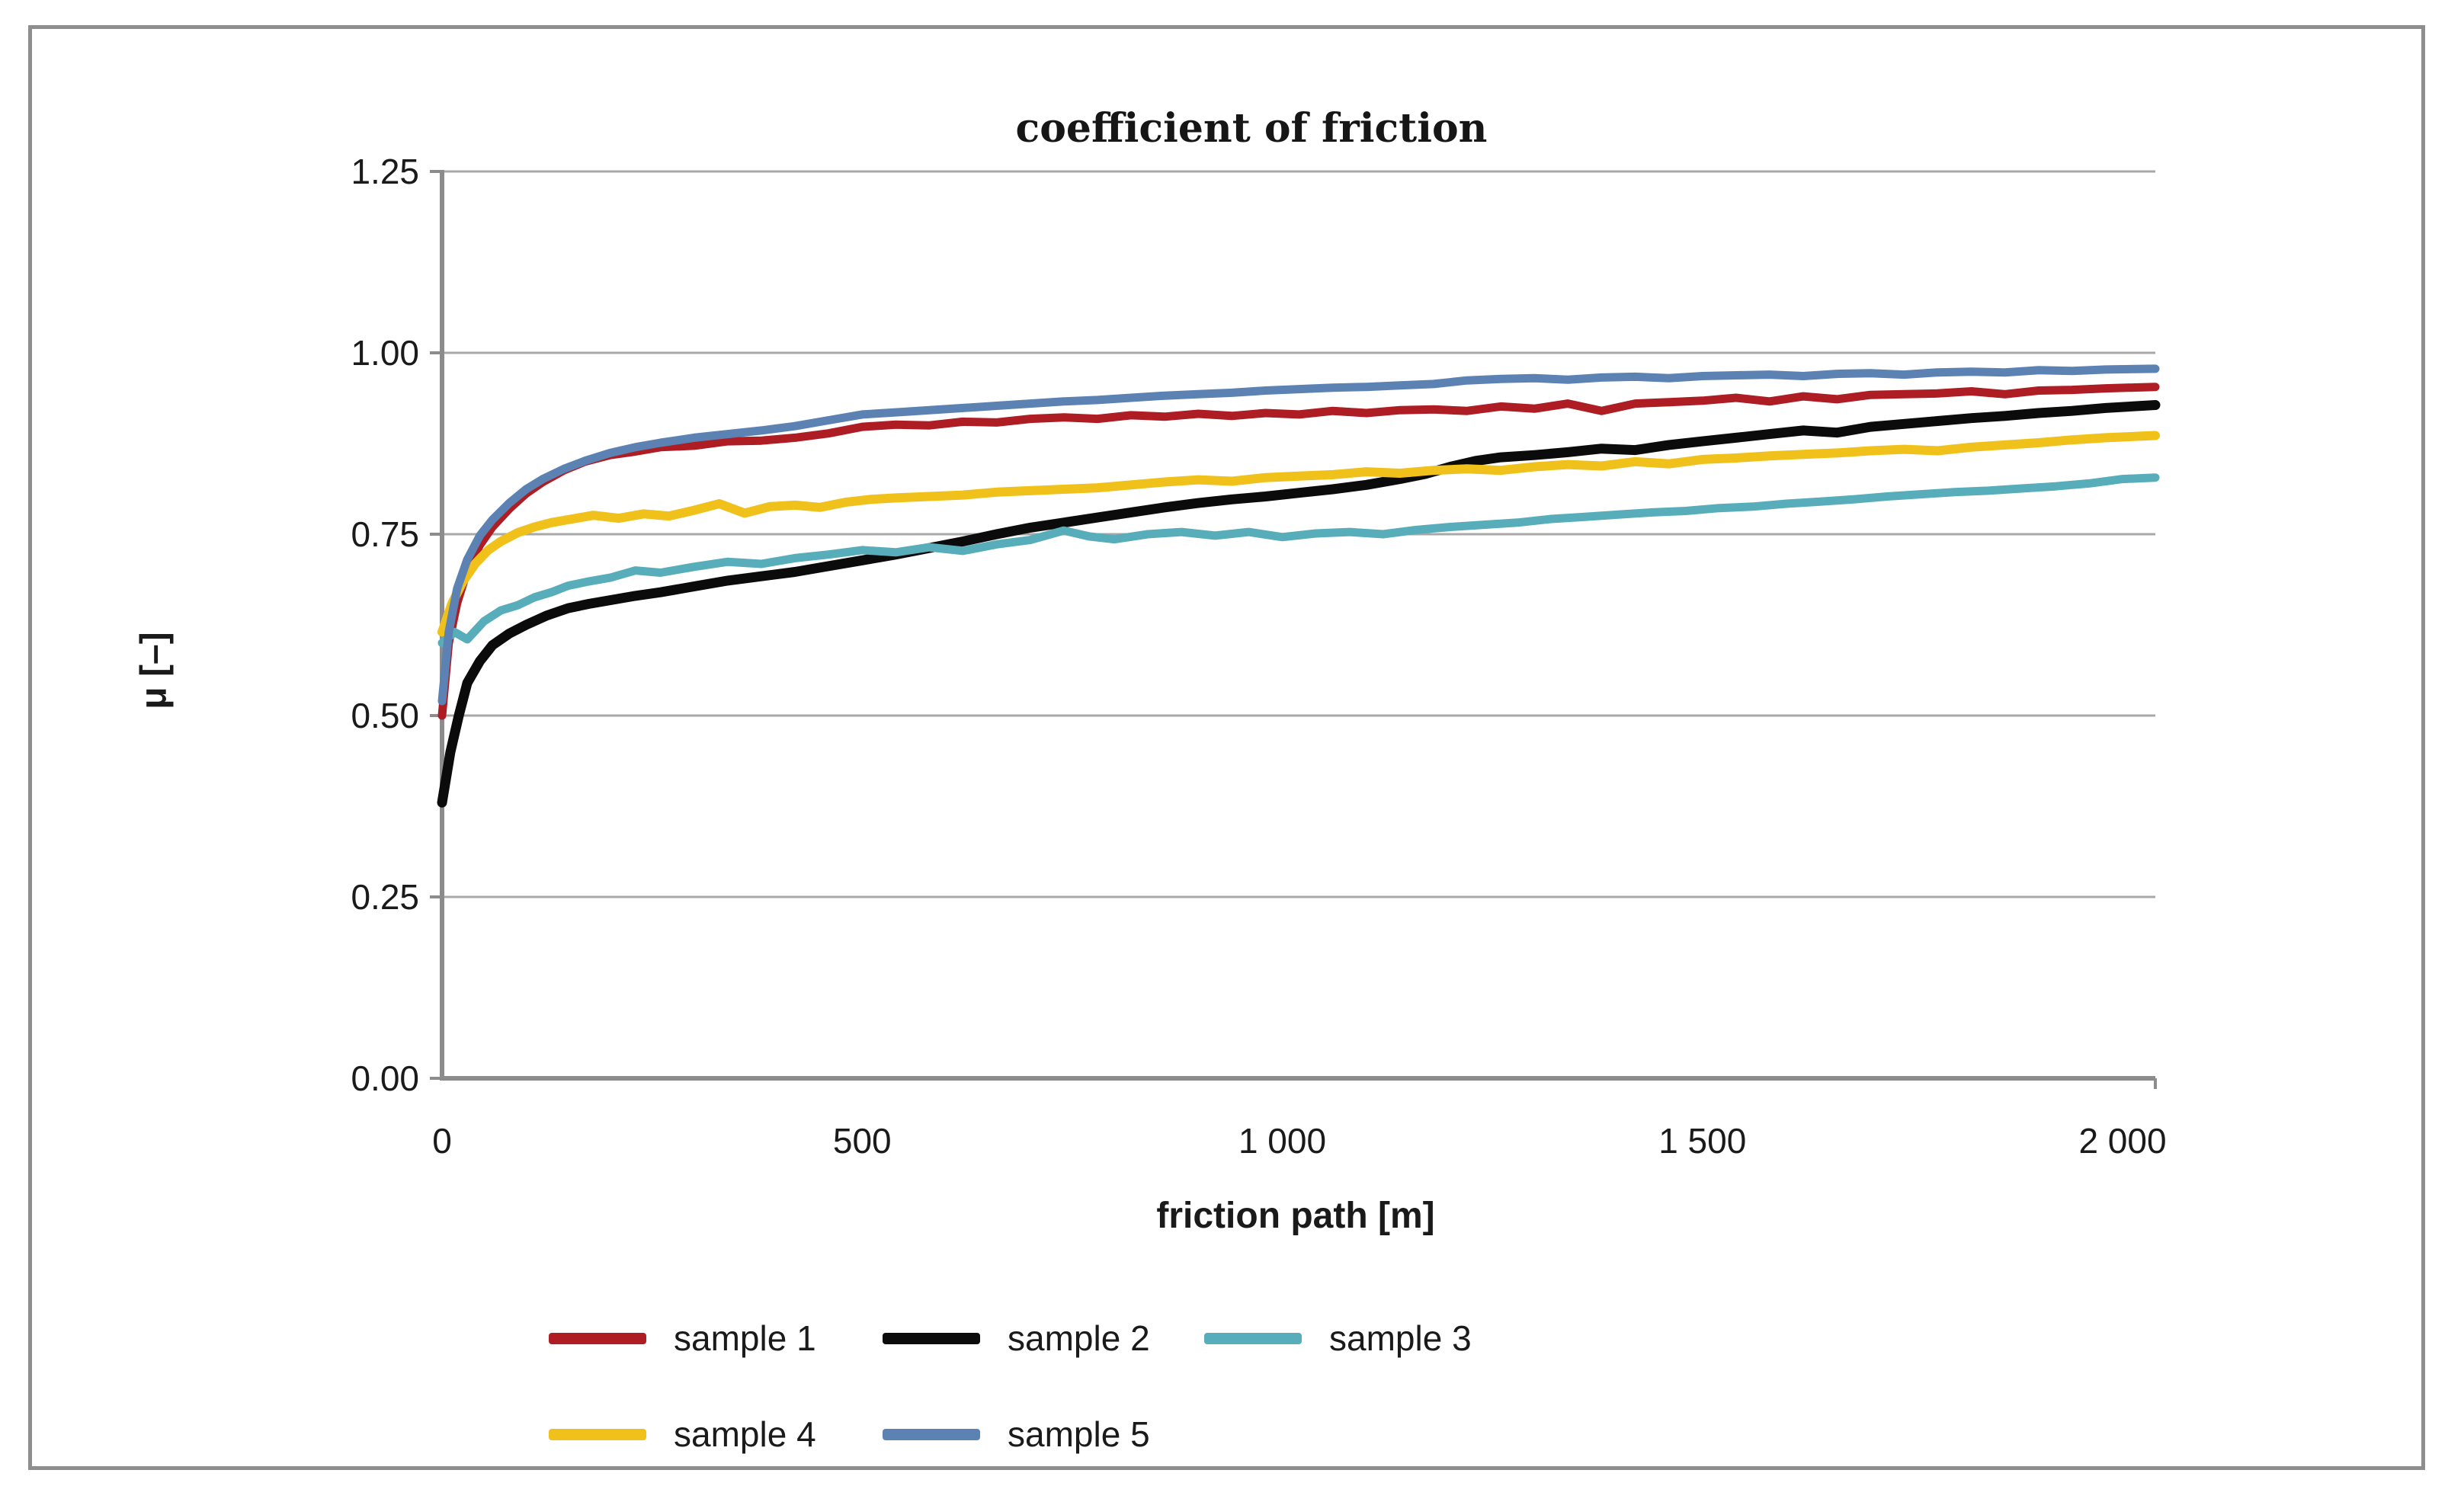 The width and height of the screenshot is (2464, 1502). Describe the element at coordinates (385, 534) in the screenshot. I see `y-tick-label: 0.75` at that location.